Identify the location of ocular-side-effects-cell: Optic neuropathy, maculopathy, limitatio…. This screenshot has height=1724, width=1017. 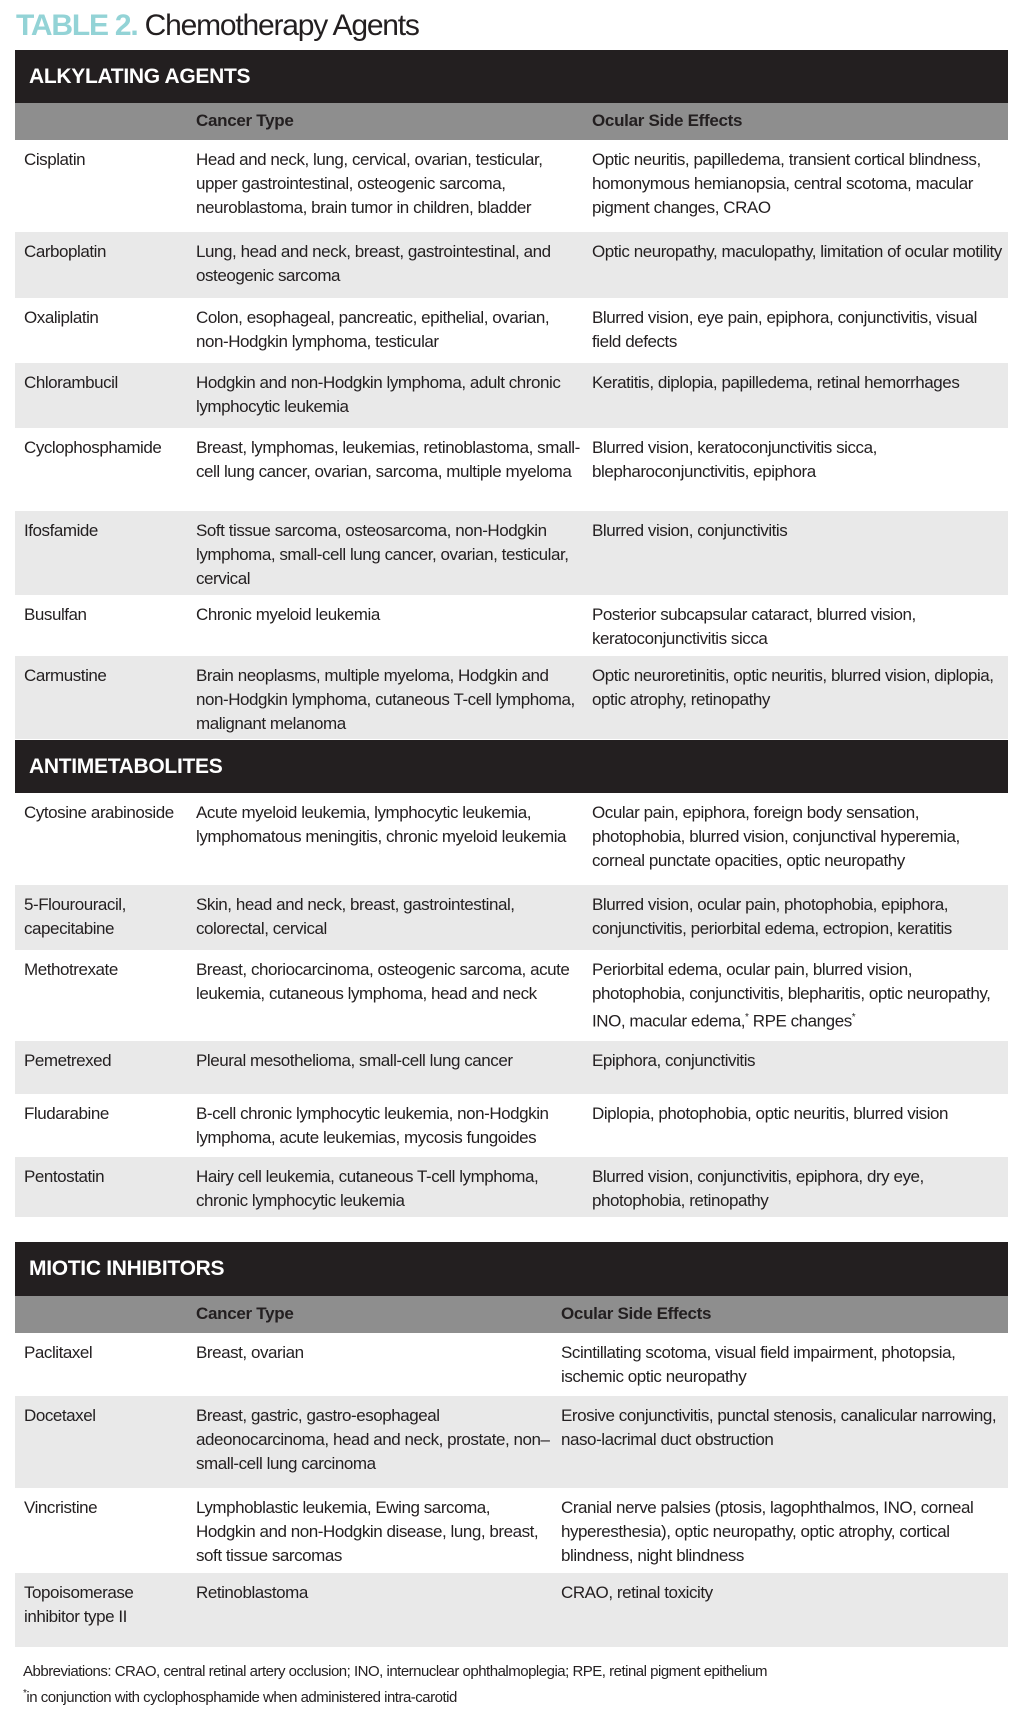
(797, 252).